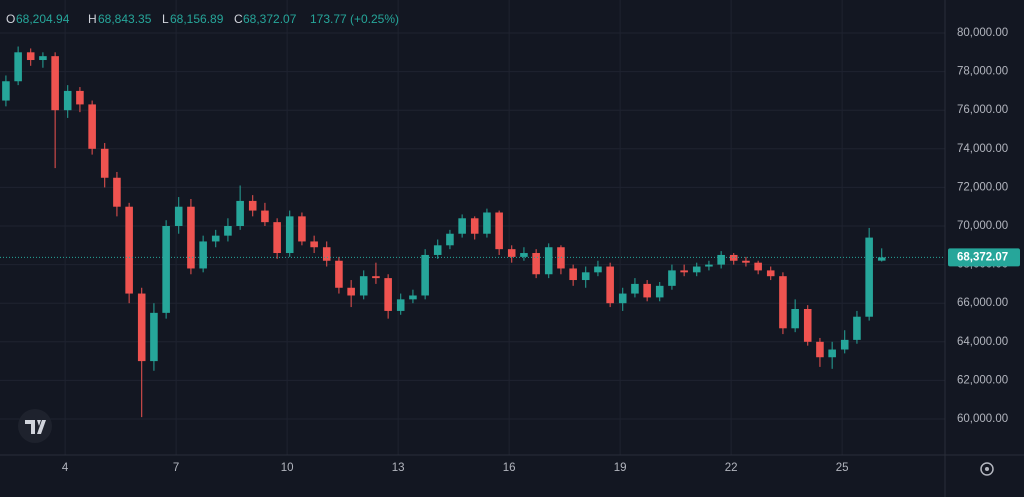 The width and height of the screenshot is (1024, 497). What do you see at coordinates (620, 468) in the screenshot?
I see `x-tick-label: 19` at bounding box center [620, 468].